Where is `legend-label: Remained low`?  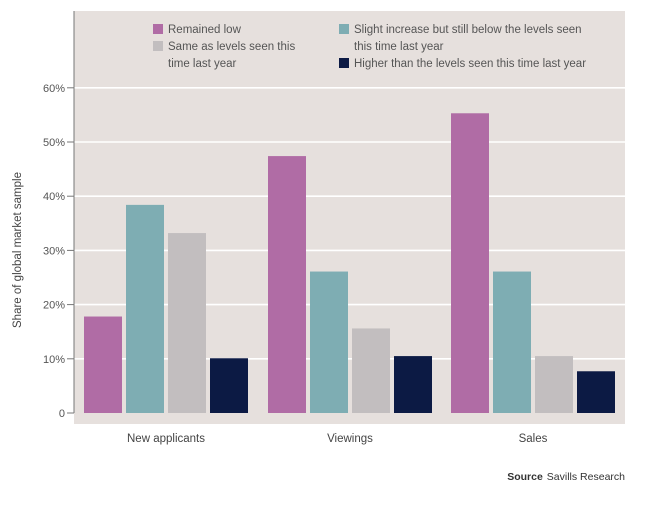
legend-label: Remained low is located at coordinates (205, 30).